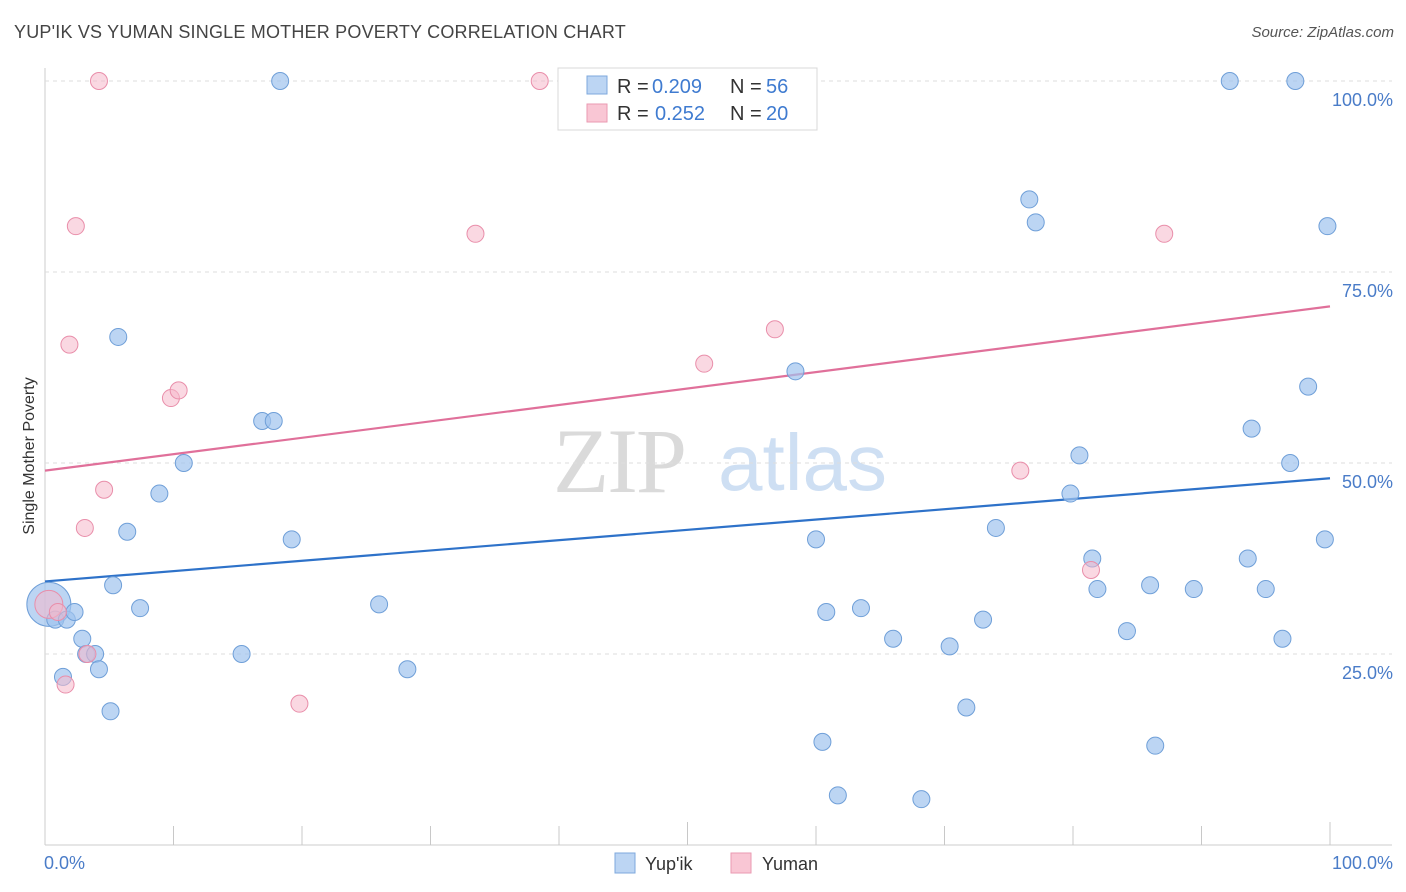 Image resolution: width=1406 pixels, height=892 pixels. Describe the element at coordinates (677, 87) in the screenshot. I see `legend-r-value-yupik: 0.209` at that location.